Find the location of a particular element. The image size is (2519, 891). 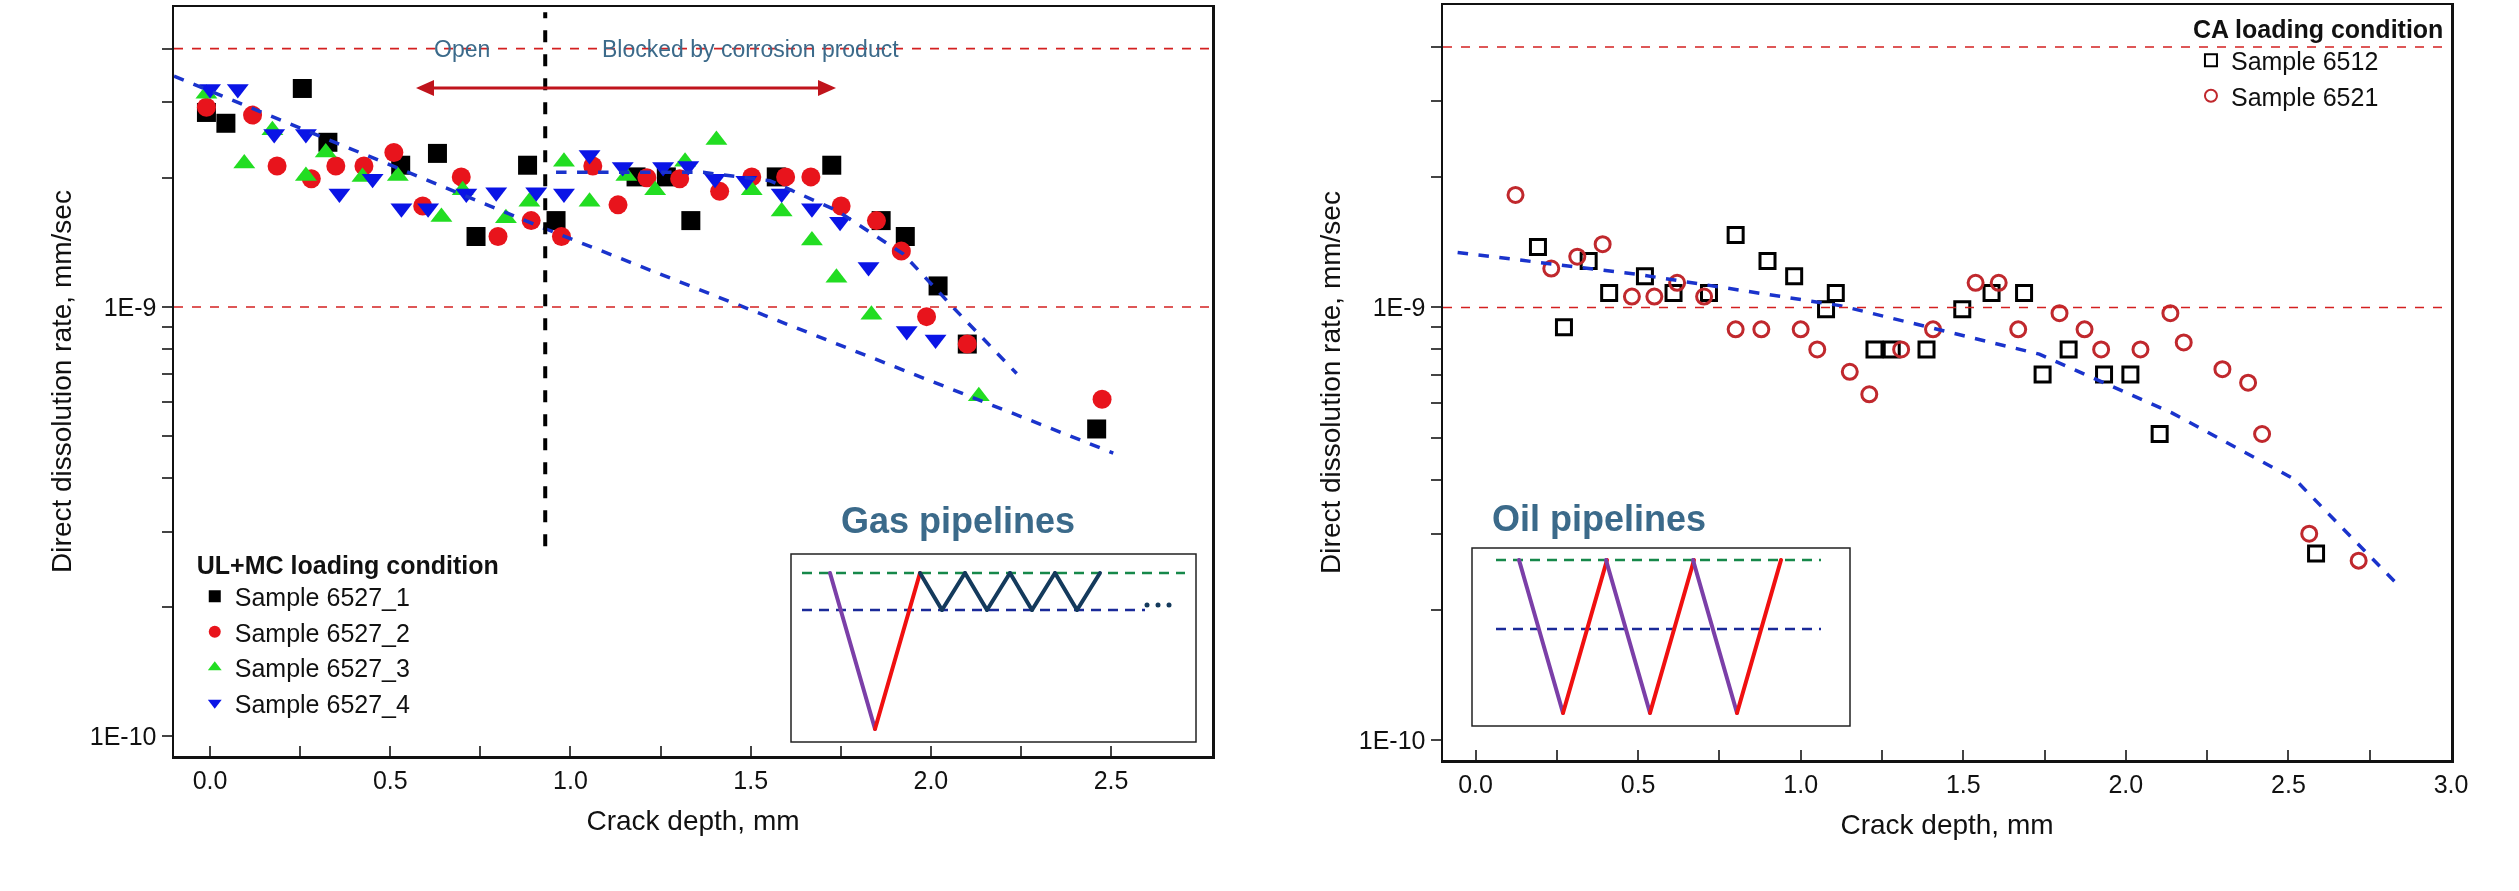

annotation: Blocked by corrosion product is located at coordinates (751, 49).